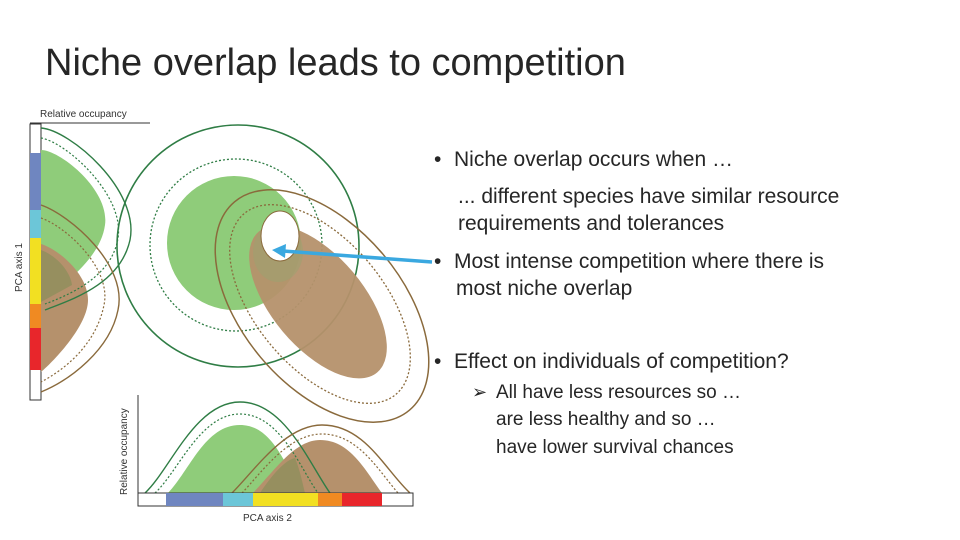 The width and height of the screenshot is (960, 540). What do you see at coordinates (35, 224) in the screenshot?
I see `axis1-band-cyan` at bounding box center [35, 224].